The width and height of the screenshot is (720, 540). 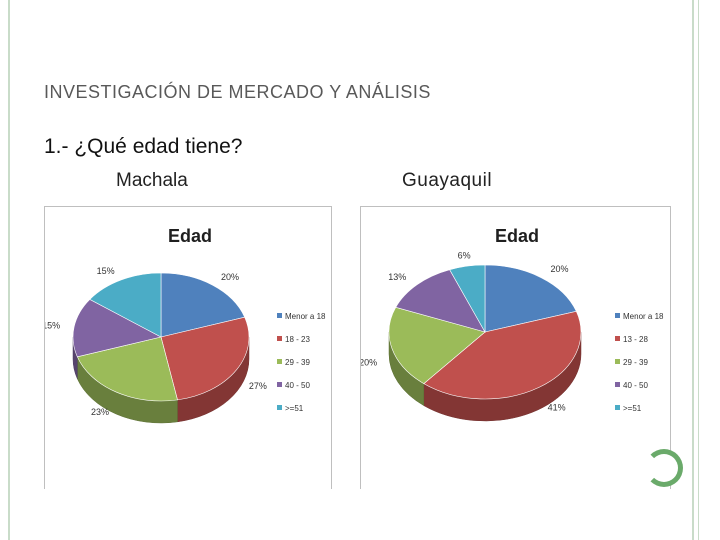 I want to click on chart-legend: Menor a 18 13 - 28 29 - 39 40 - 50 >=51, so click(x=639, y=362).